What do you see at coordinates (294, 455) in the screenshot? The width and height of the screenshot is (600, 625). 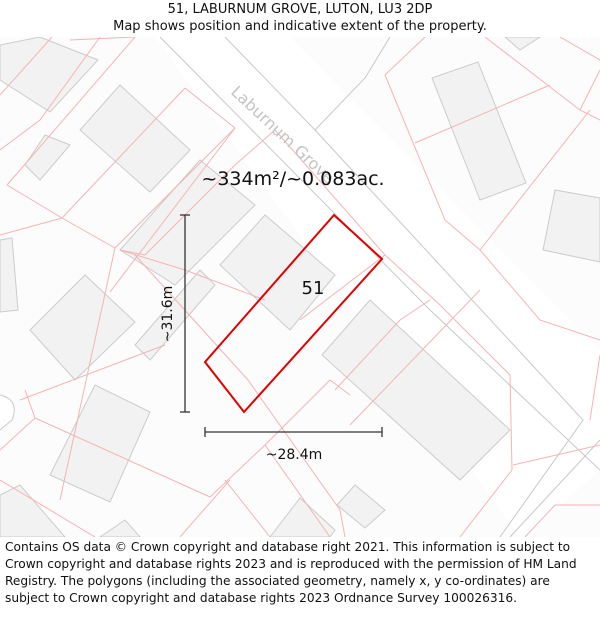 I see `width-dimension-label: ~28.4m` at bounding box center [294, 455].